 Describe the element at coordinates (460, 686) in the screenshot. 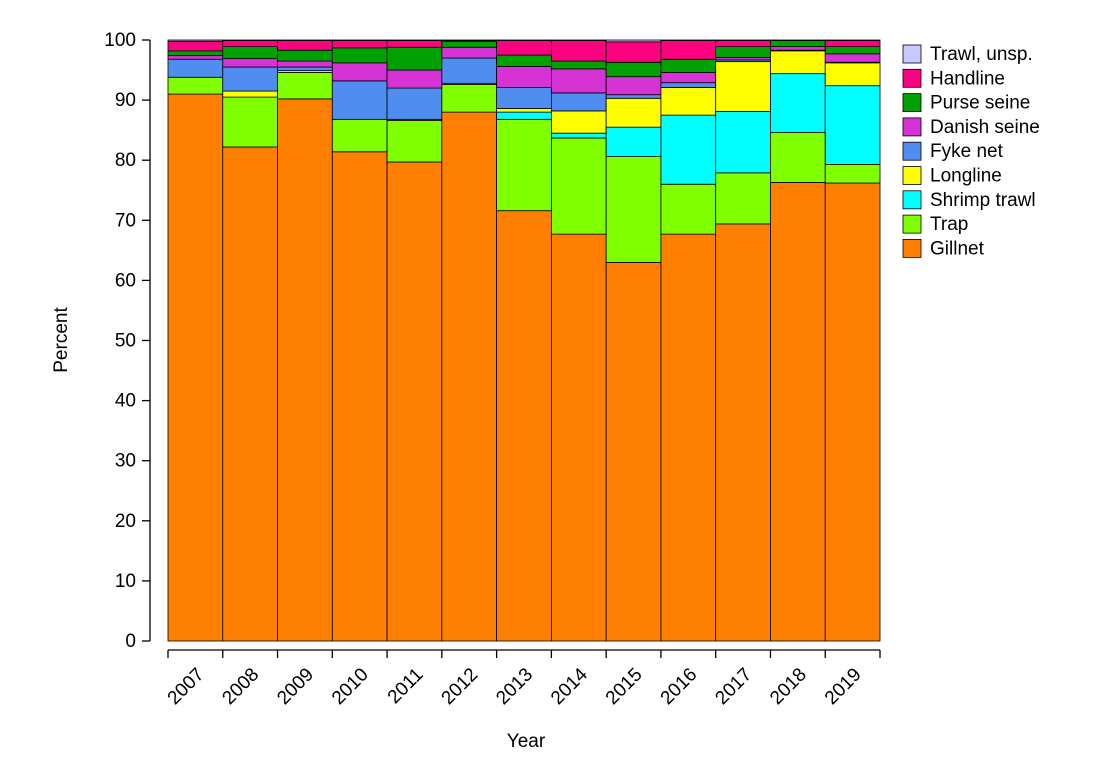

I see `x-tick-label: 2012` at that location.